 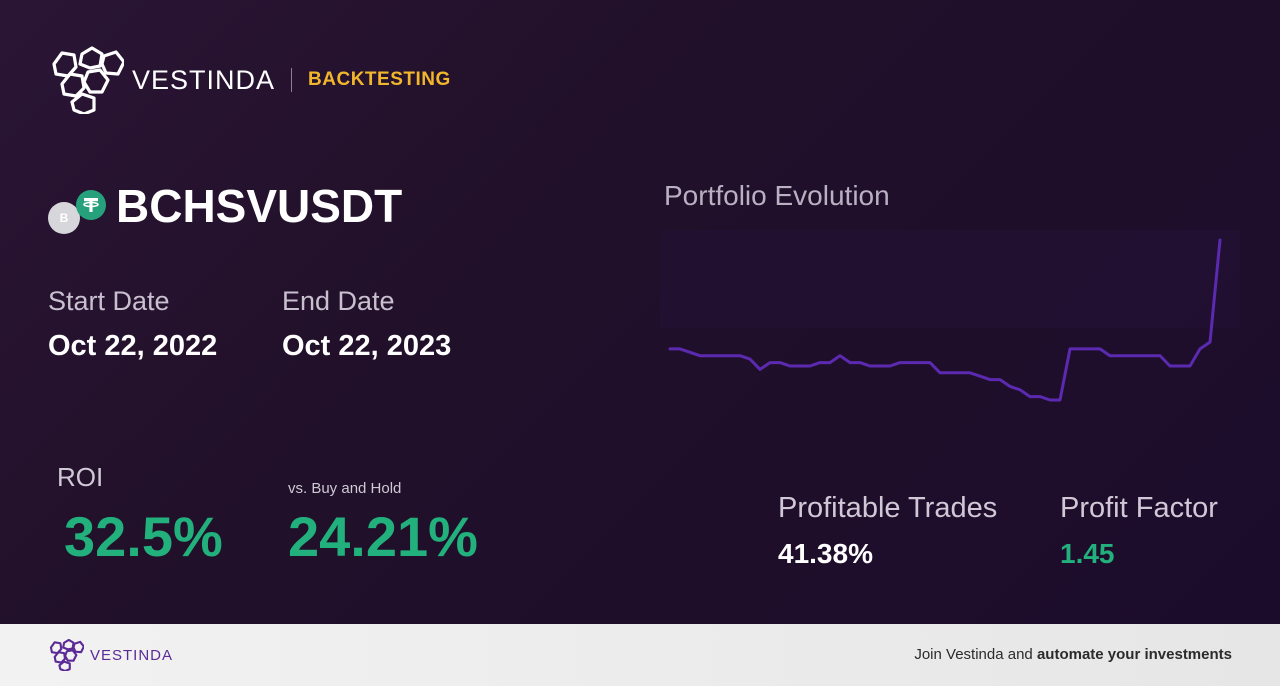 I want to click on brand-section: BACKTESTING, so click(x=379, y=79).